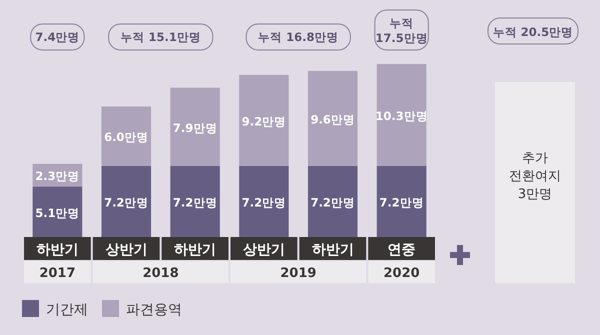  Describe the element at coordinates (67, 310) in the screenshot. I see `legend-label: 기간제` at that location.